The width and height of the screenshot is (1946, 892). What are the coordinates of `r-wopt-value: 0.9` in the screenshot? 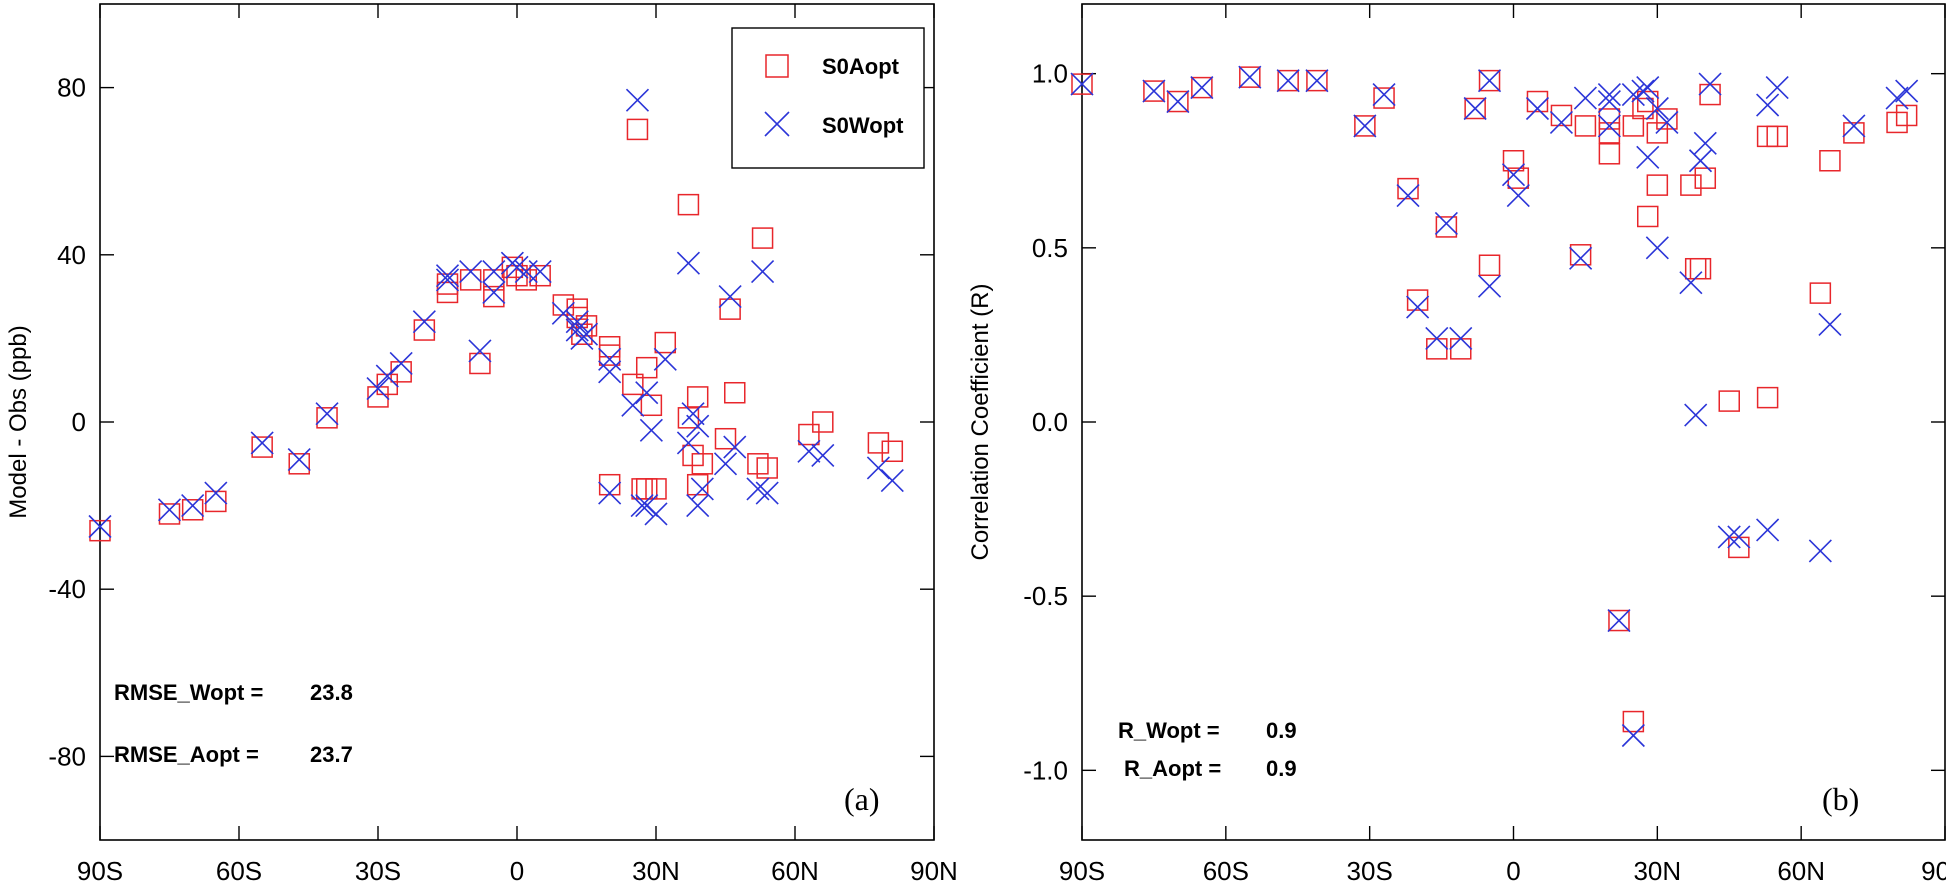 It's located at (1281, 730).